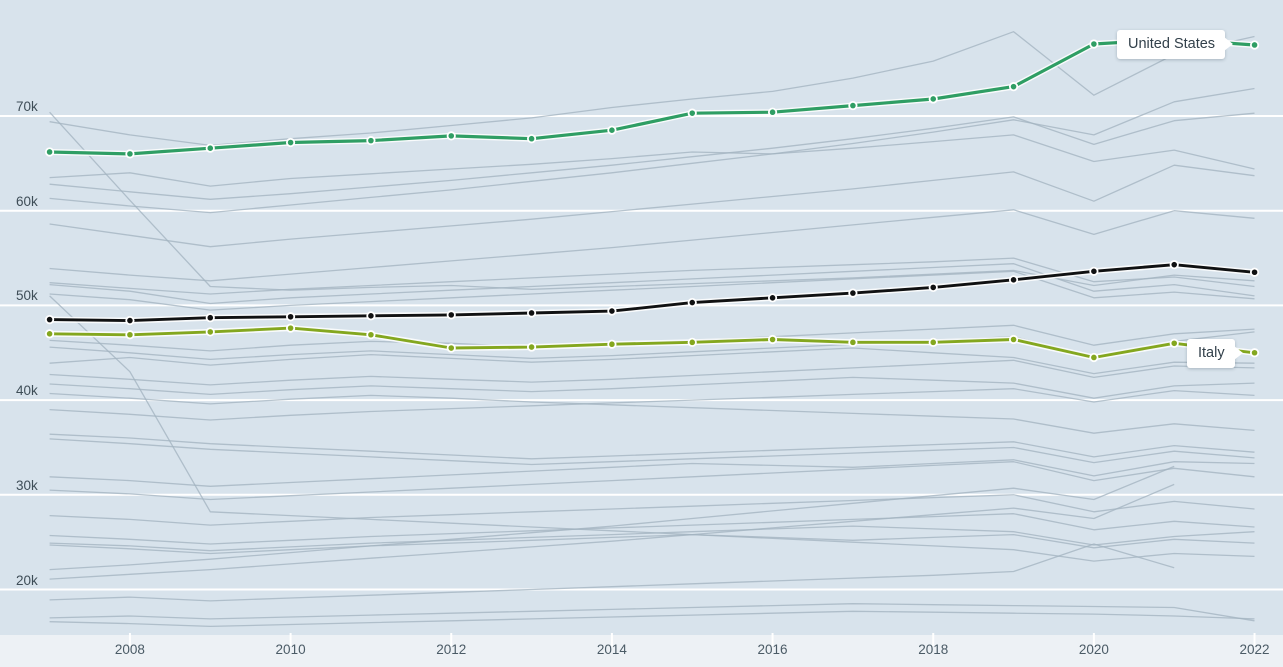 Image resolution: width=1283 pixels, height=667 pixels. What do you see at coordinates (371, 316) in the screenshot?
I see `unlabeled-black-point-2011` at bounding box center [371, 316].